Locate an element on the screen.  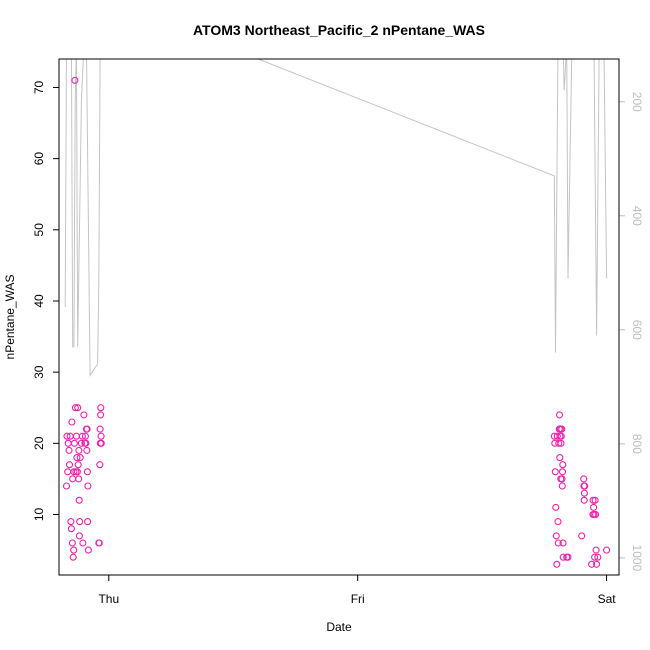
y-tick-label: 40 is located at coordinates (39, 301).